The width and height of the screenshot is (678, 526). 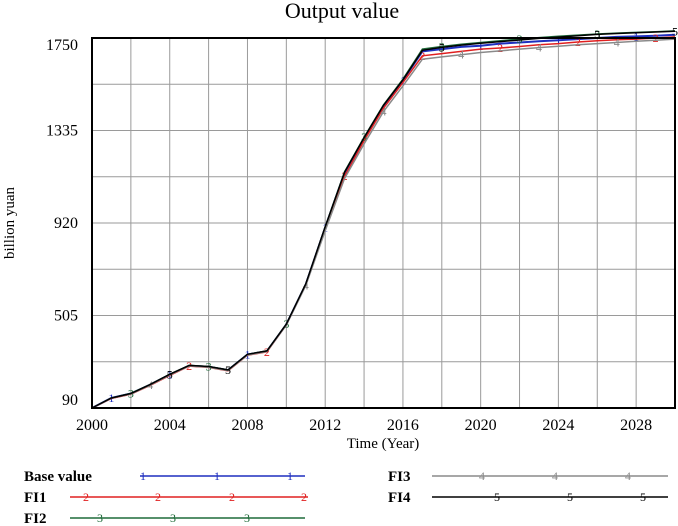 I want to click on x-tick-label: 2020, so click(x=481, y=425).